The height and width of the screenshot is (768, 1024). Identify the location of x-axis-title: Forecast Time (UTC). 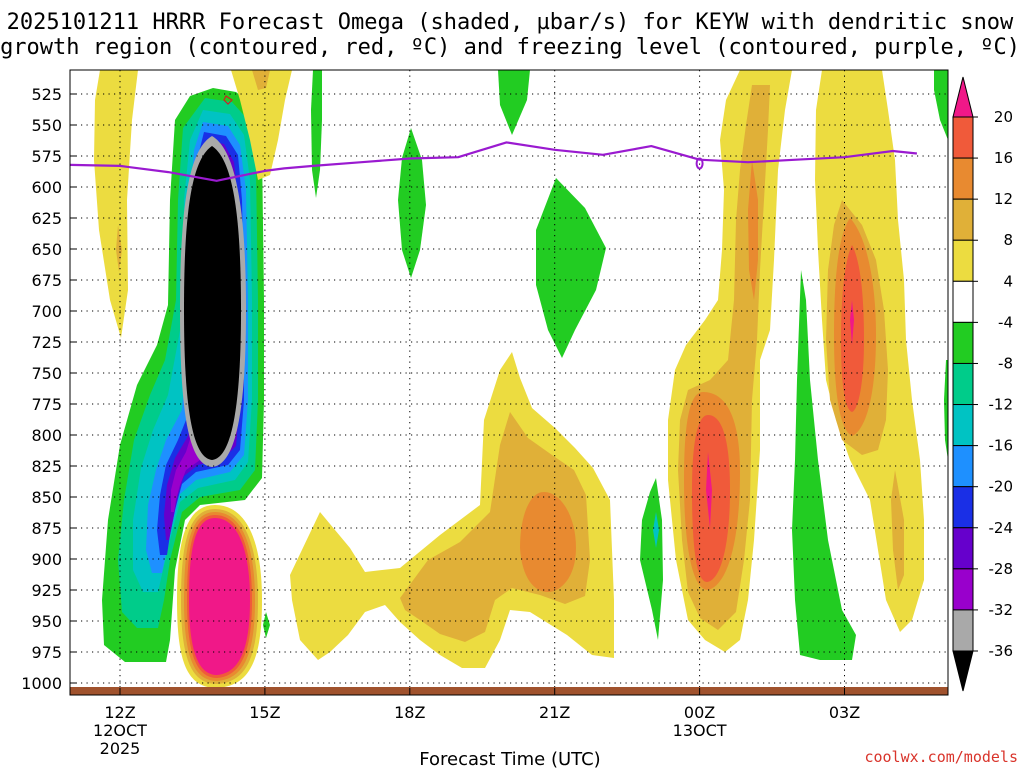
(509, 758).